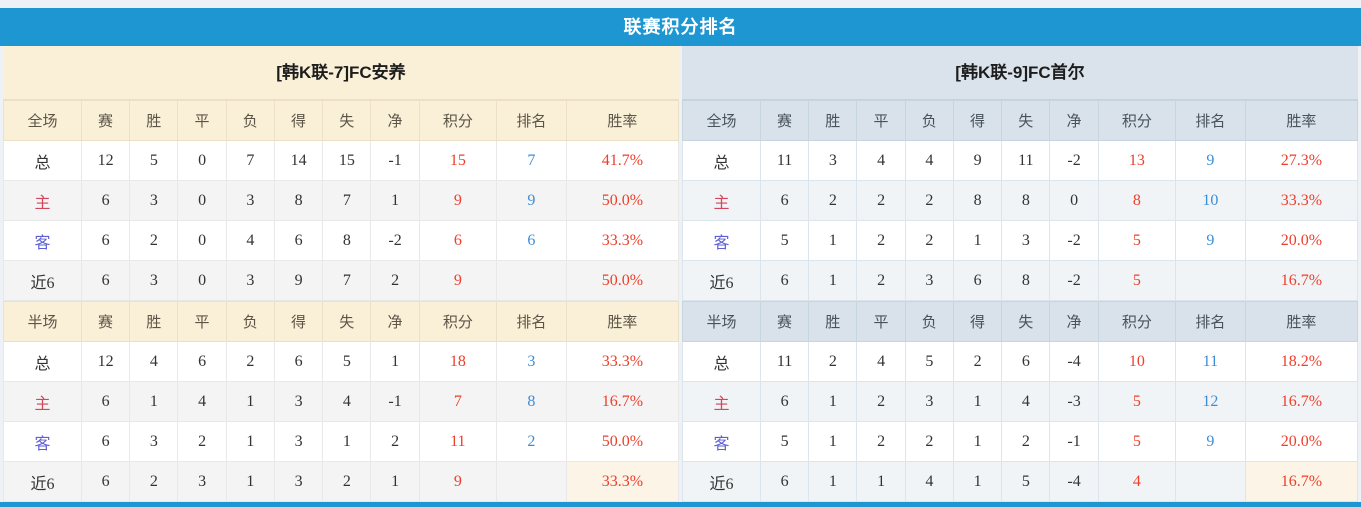 The image size is (1361, 507). Describe the element at coordinates (1020, 401) in the screenshot. I see `table-row: 主 6 1 2 3 1 4 -3 5 12 16.7%` at that location.